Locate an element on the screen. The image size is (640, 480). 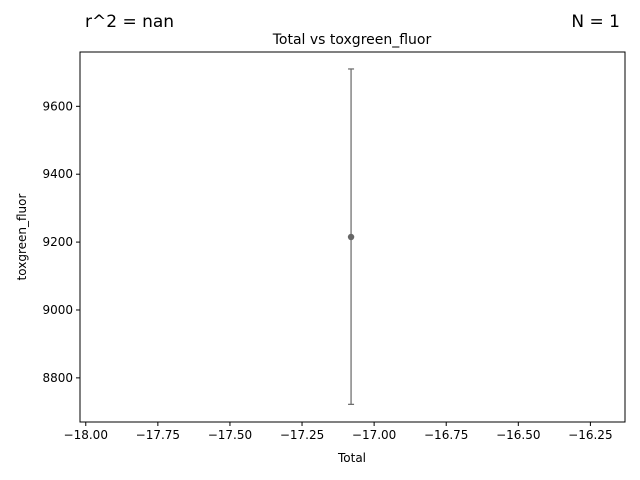
y-tick-label: 8800 is located at coordinates (57, 378).